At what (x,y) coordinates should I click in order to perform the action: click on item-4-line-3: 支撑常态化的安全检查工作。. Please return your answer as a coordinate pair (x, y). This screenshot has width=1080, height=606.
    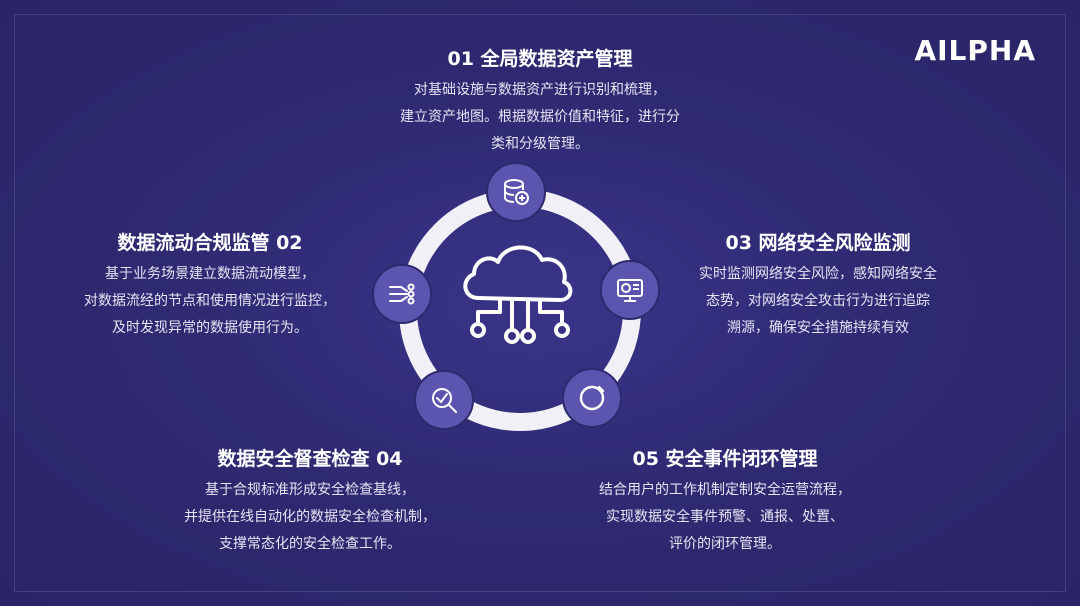
    Looking at the image, I should click on (310, 544).